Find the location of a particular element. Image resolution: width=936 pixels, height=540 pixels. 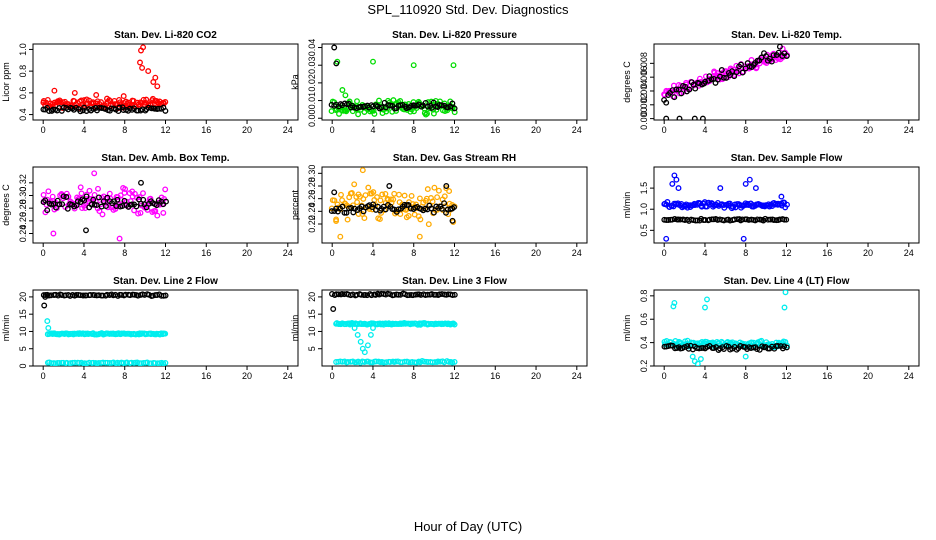

x-tick-label: 4 is located at coordinates (83, 376).